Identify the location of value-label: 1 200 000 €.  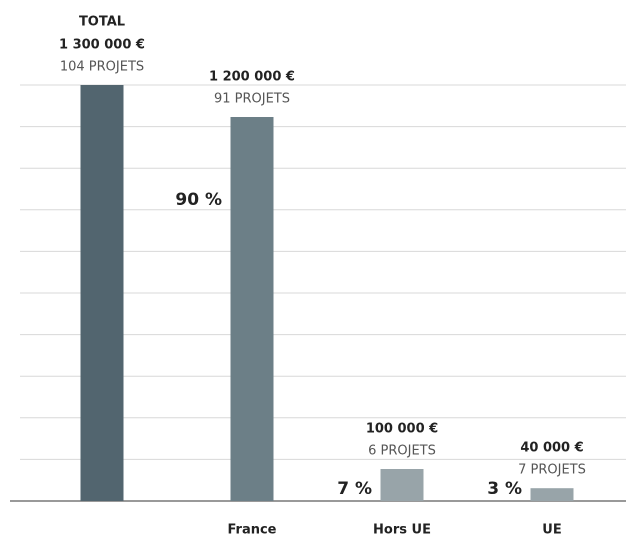
(252, 77).